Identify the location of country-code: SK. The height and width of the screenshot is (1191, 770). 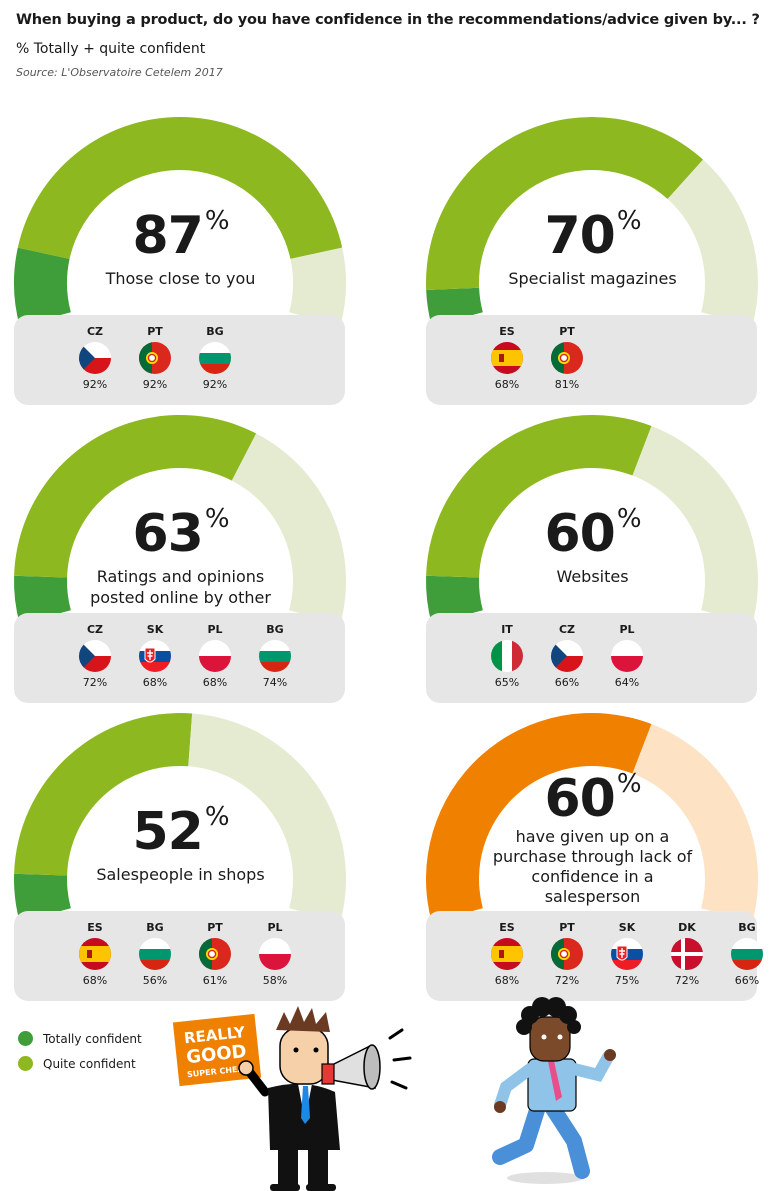
(155, 629).